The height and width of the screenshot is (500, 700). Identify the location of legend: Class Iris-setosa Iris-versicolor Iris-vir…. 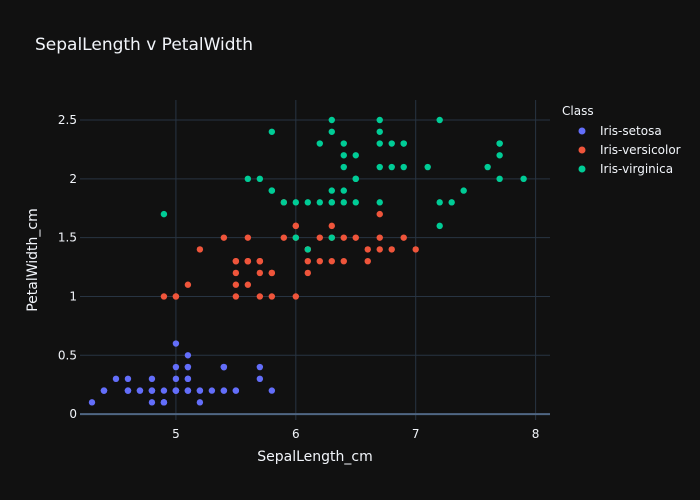
(621, 140).